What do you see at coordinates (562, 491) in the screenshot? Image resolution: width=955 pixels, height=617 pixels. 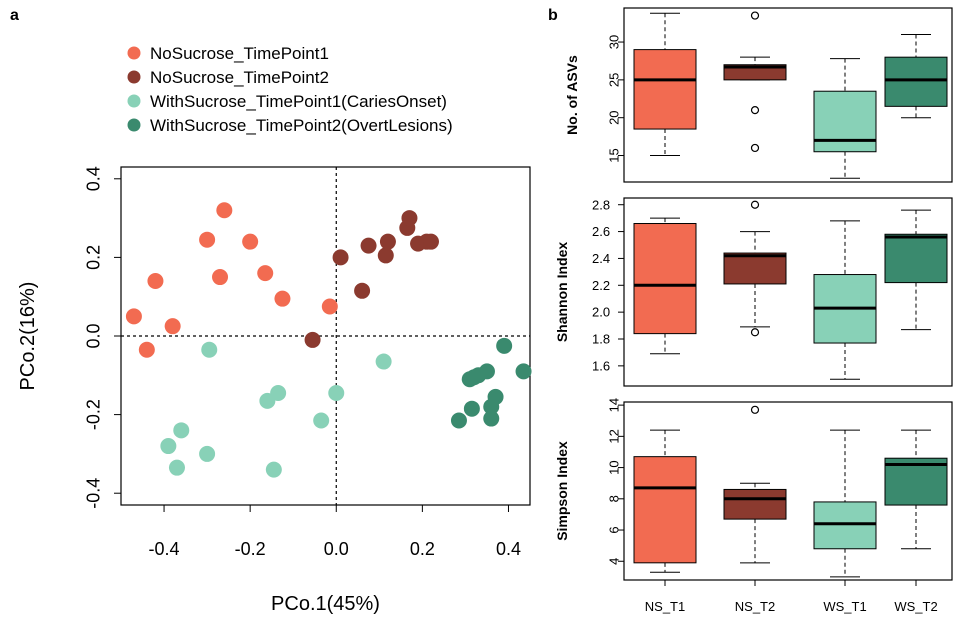 I see `y-axis-title: Simpson Index` at bounding box center [562, 491].